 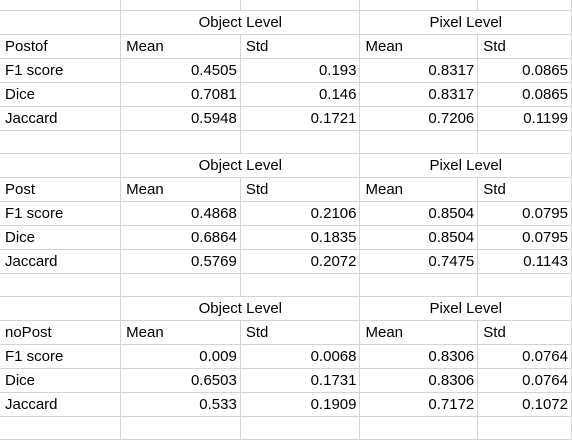 I want to click on empty-row, so click(x=286, y=142).